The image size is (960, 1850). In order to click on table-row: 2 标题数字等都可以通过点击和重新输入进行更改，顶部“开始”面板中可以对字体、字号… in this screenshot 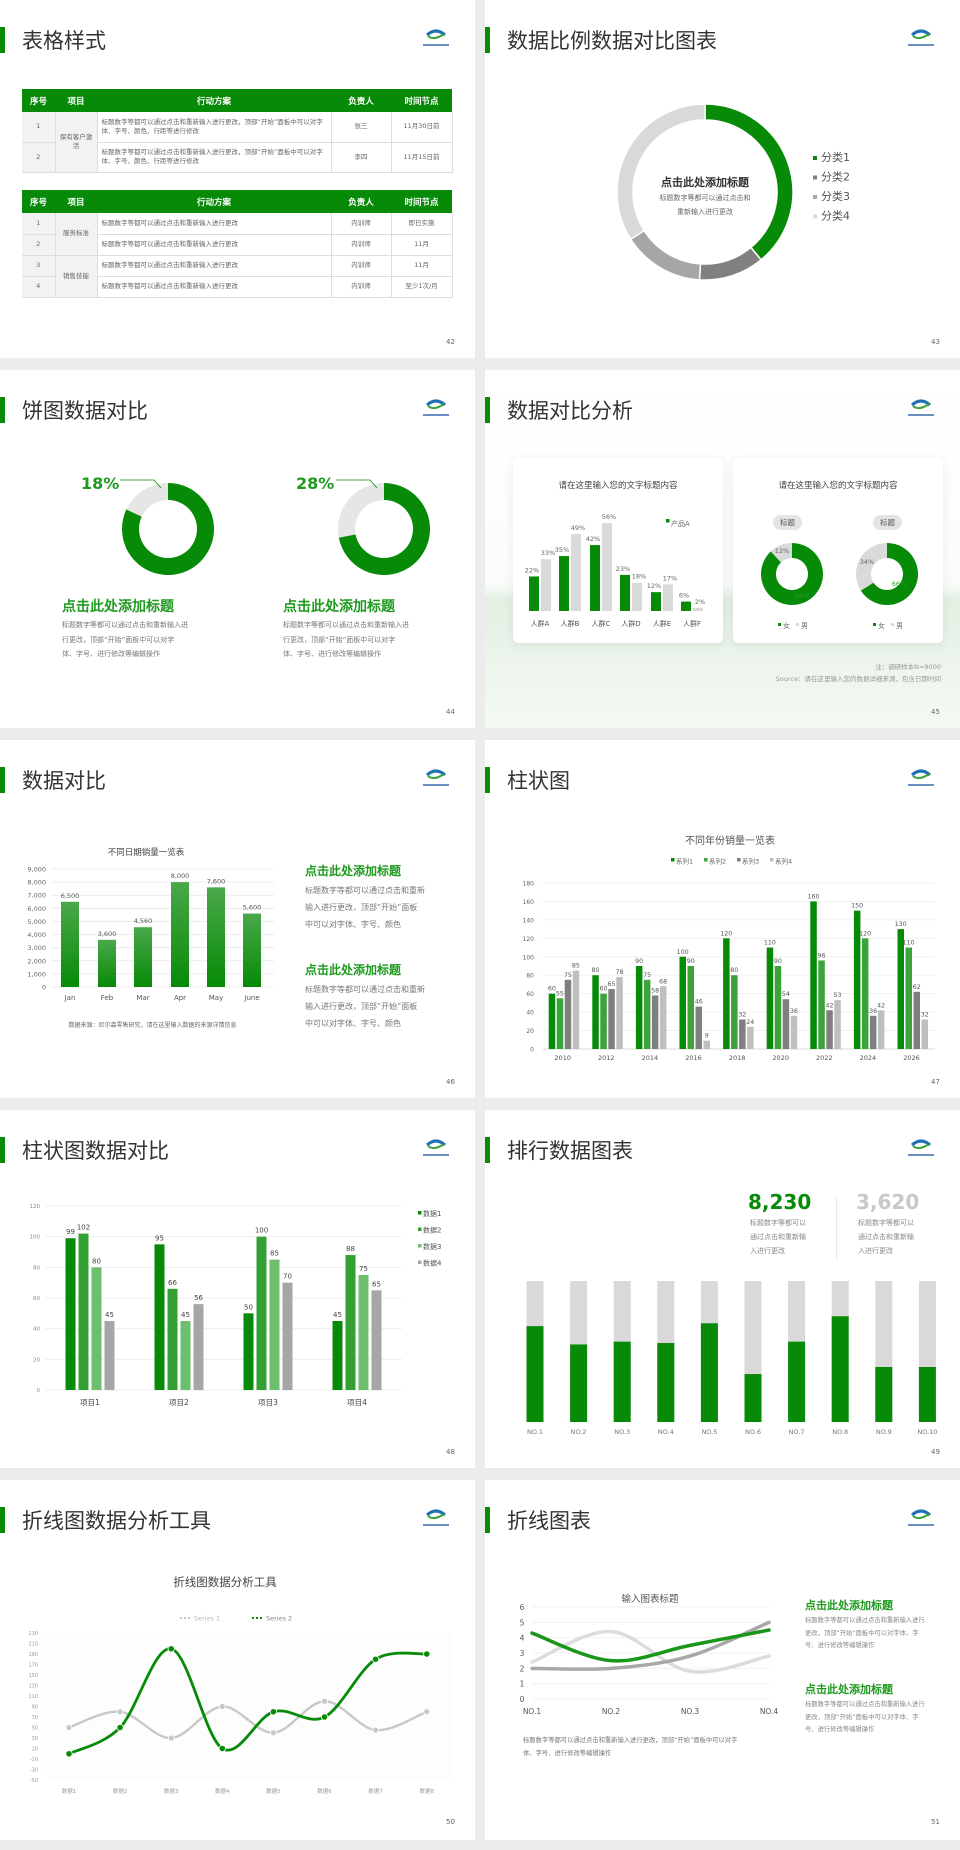, I will do `click(237, 157)`.